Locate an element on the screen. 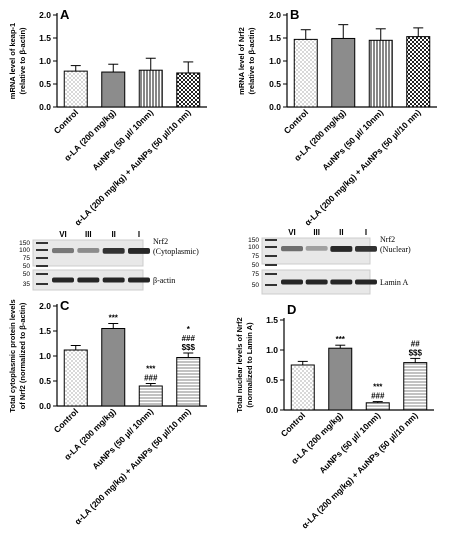  blot-target-sublabel: (Cytoplasmic) is located at coordinates (176, 251).